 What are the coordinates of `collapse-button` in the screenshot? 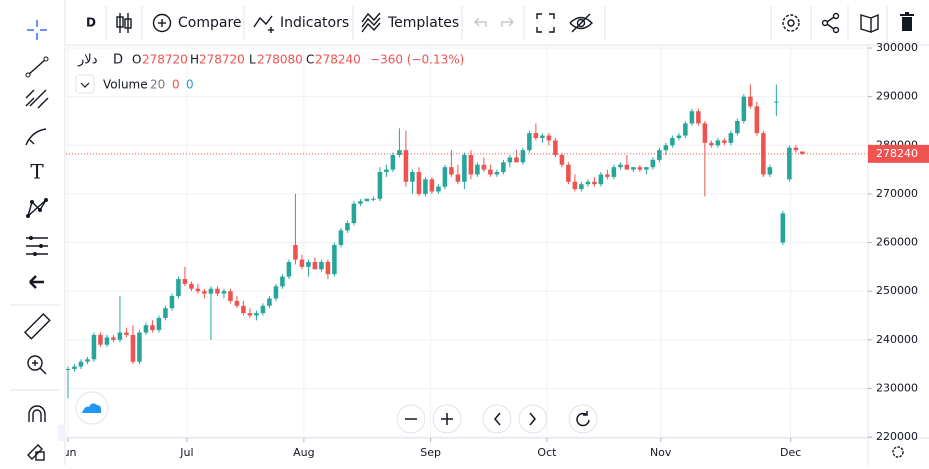 It's located at (85, 84).